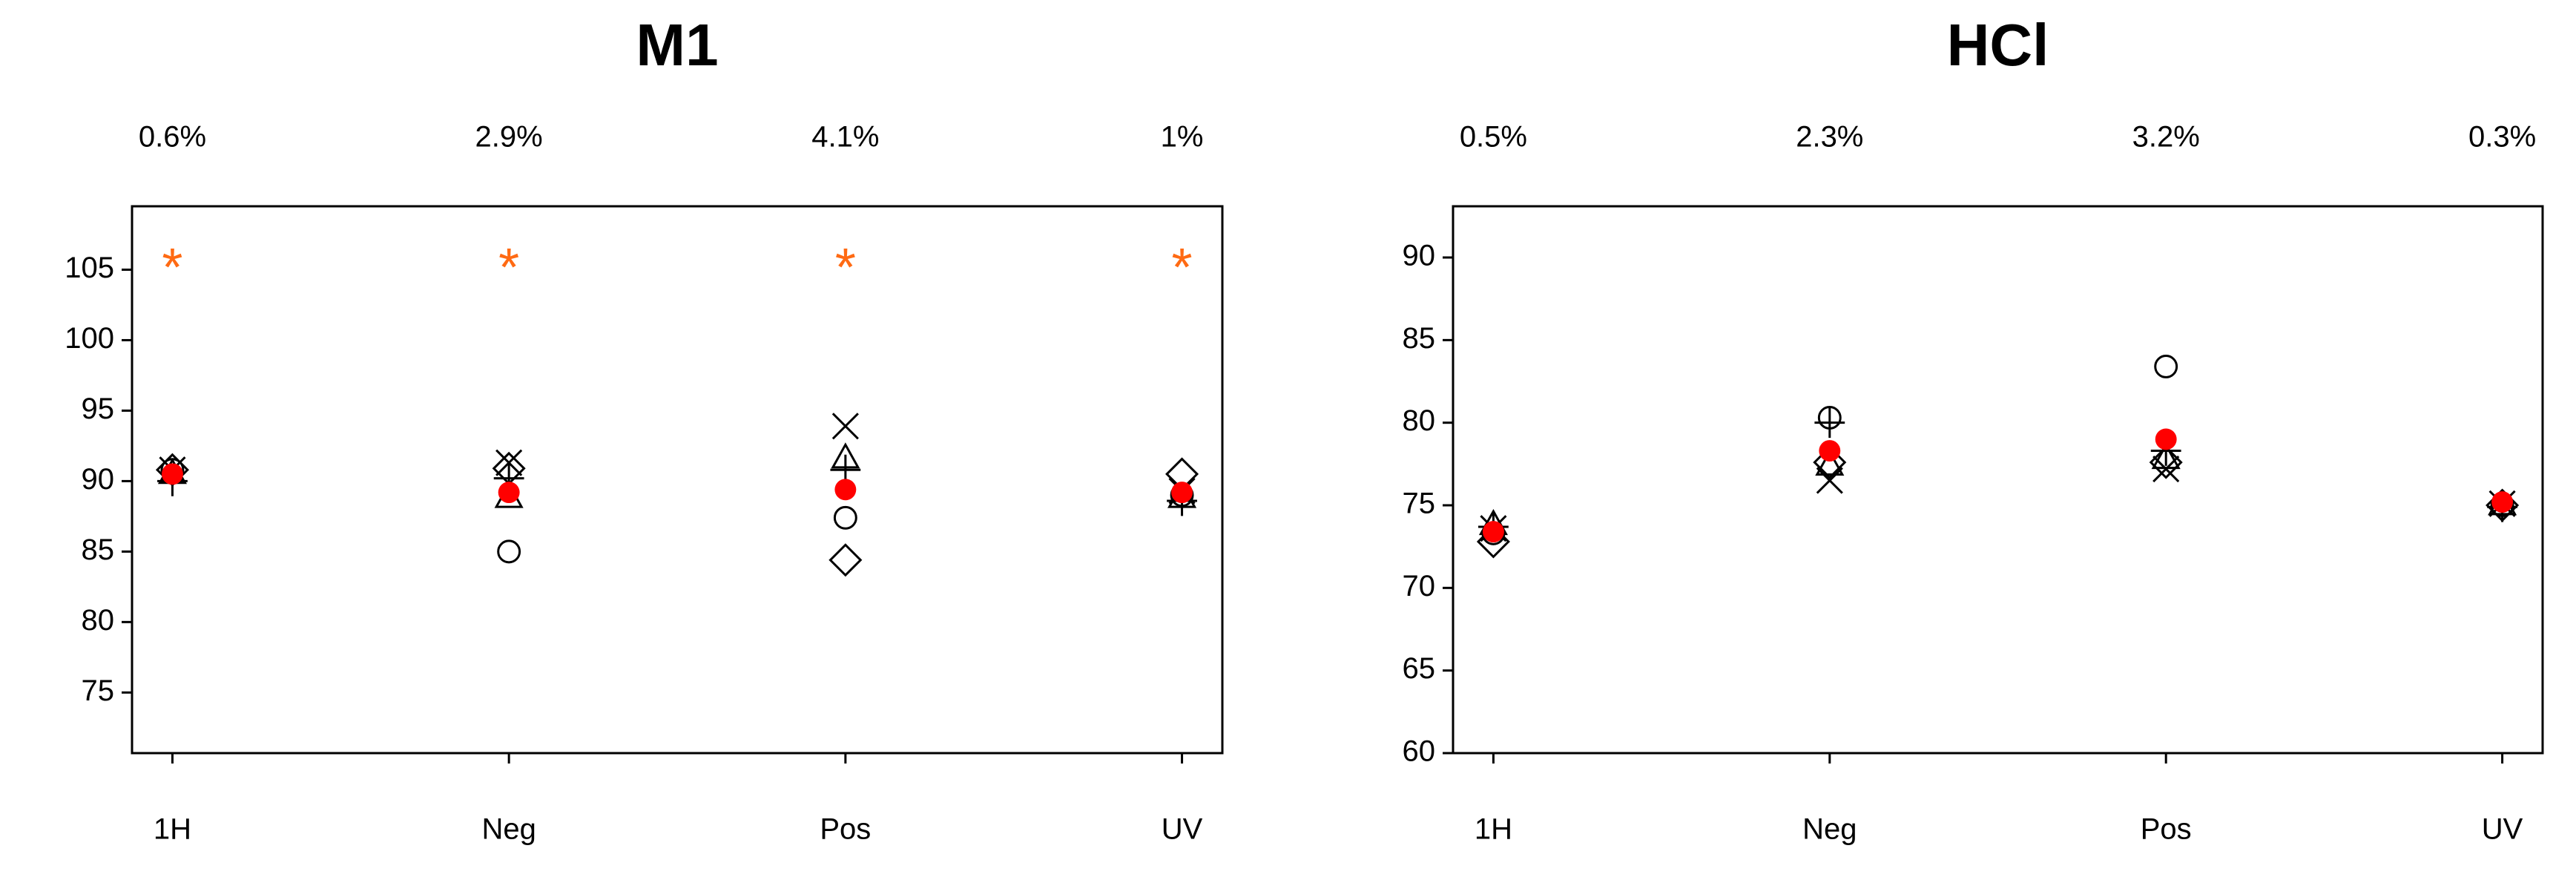  I want to click on y-tick-label: 70, so click(1419, 586).